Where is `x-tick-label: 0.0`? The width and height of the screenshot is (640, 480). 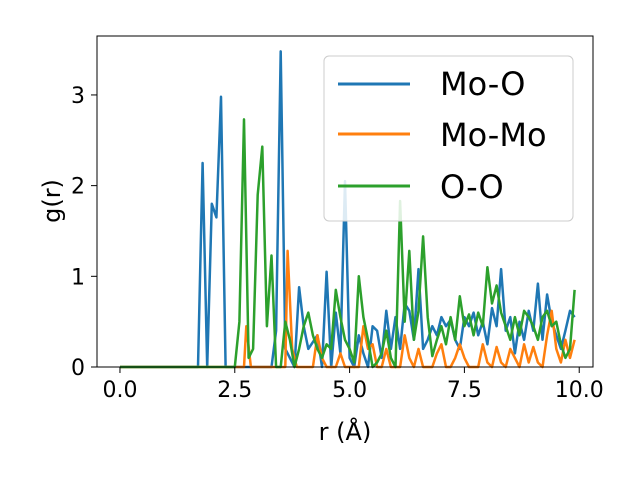 x-tick-label: 0.0 is located at coordinates (119, 390).